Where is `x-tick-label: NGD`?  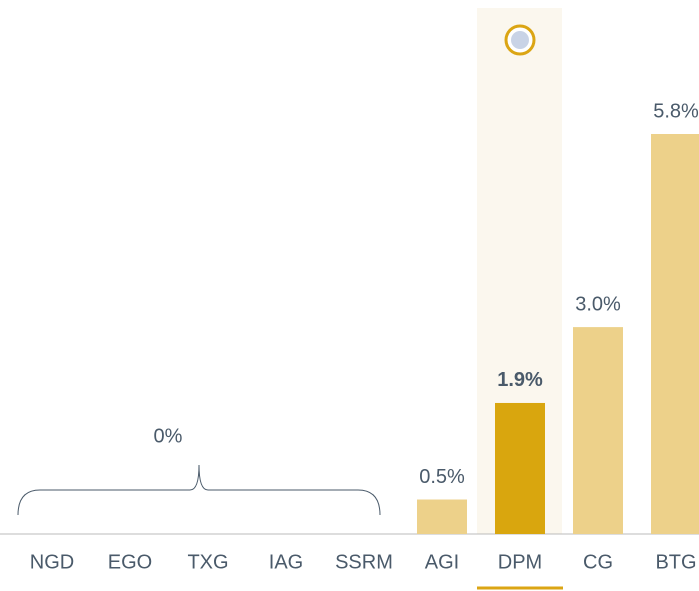 x-tick-label: NGD is located at coordinates (52, 562).